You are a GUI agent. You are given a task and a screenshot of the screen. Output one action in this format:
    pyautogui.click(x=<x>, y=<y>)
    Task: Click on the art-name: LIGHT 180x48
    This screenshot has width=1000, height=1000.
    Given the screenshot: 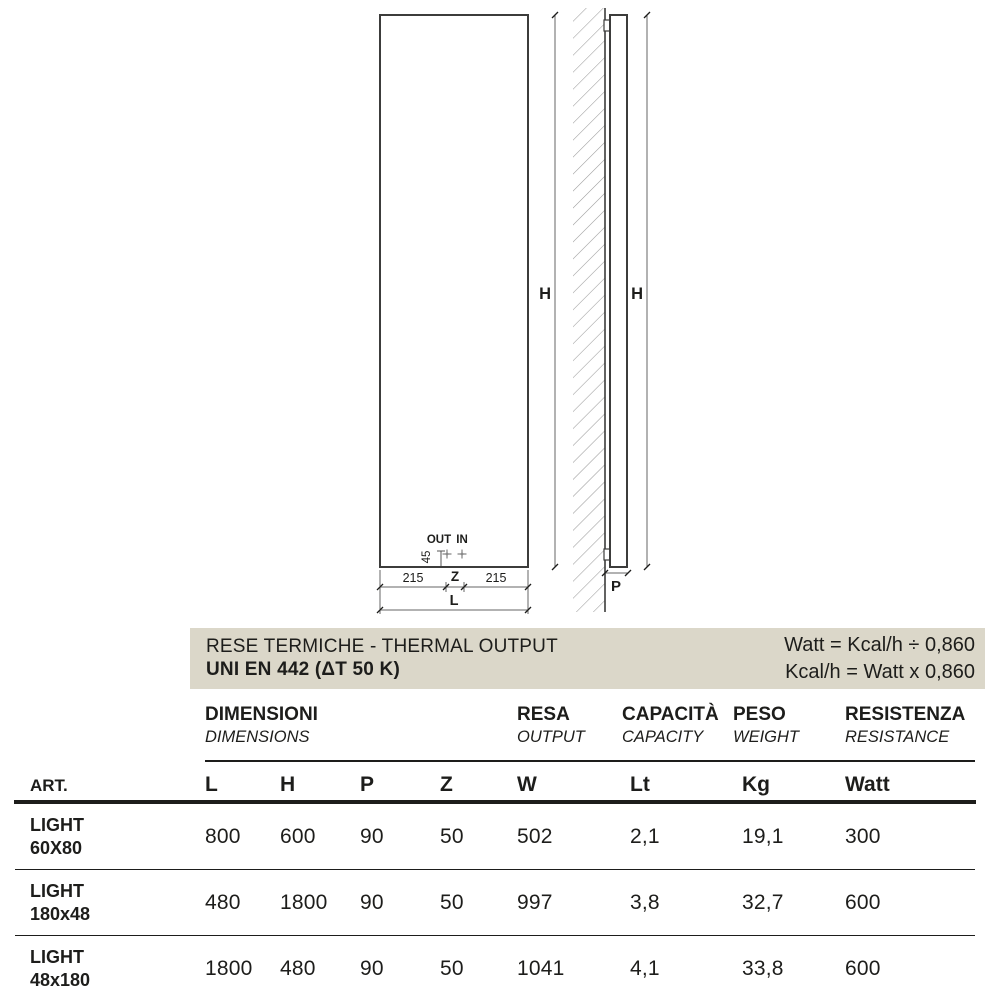 What is the action you would take?
    pyautogui.click(x=110, y=903)
    